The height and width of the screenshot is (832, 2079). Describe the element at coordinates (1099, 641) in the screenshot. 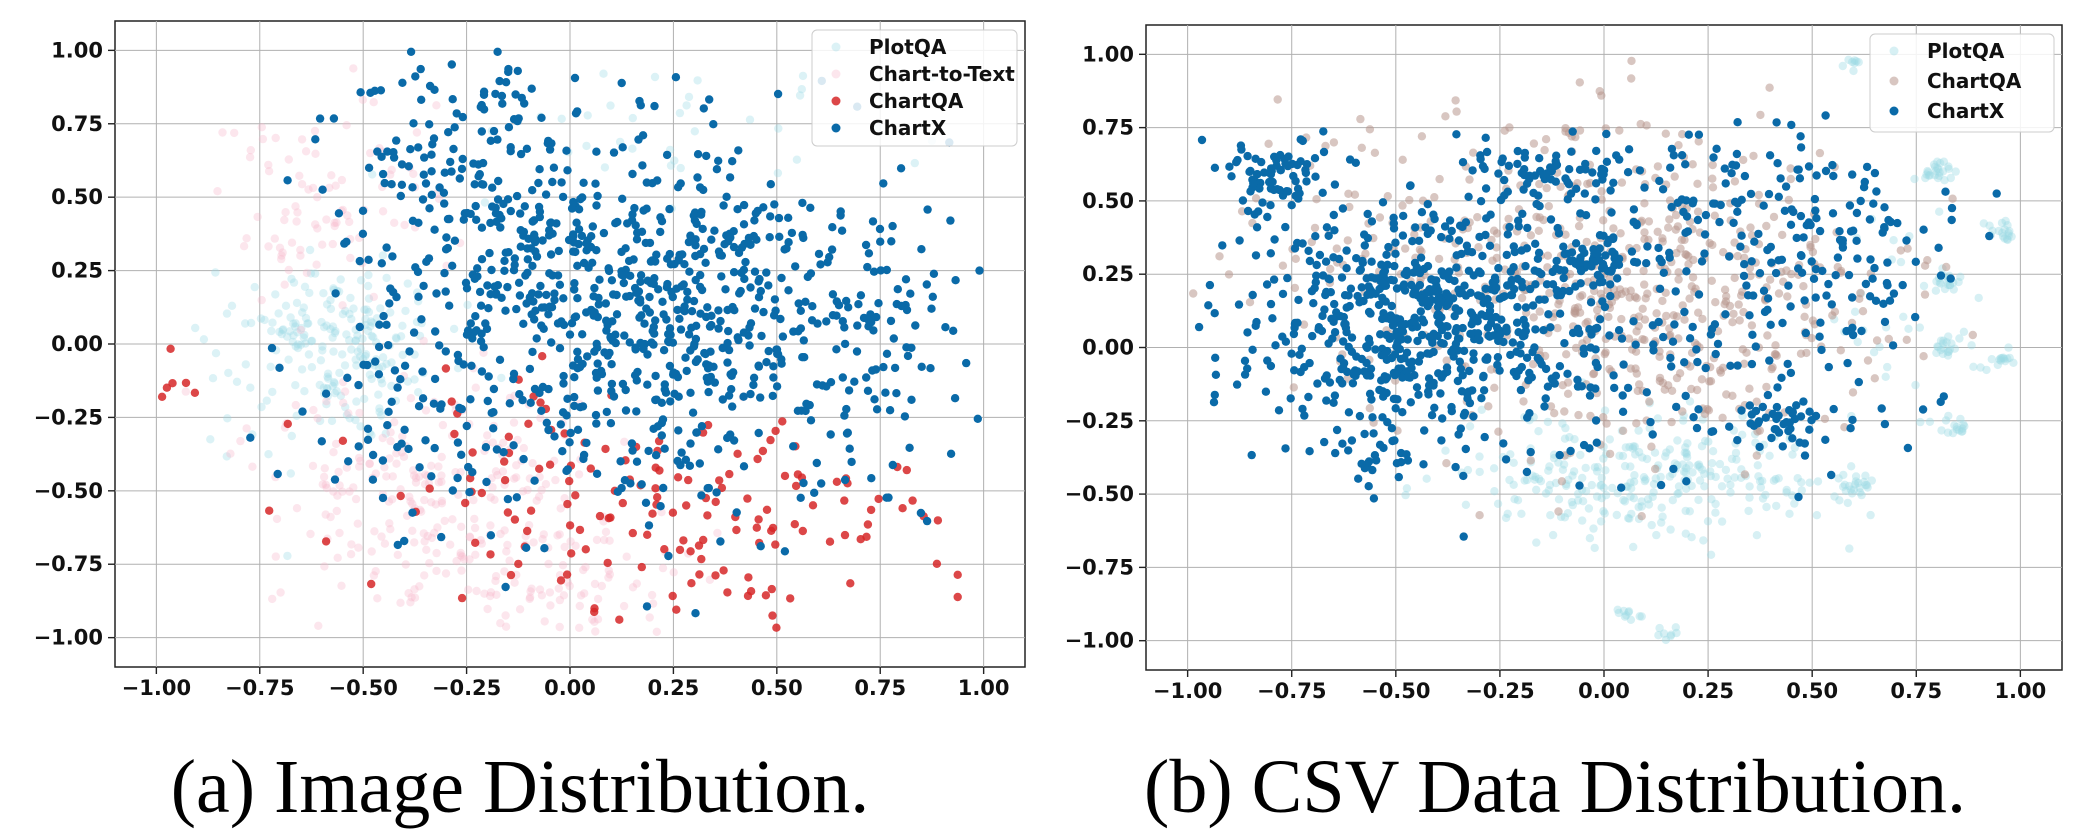

I see `y-tick-label: −1.00` at that location.